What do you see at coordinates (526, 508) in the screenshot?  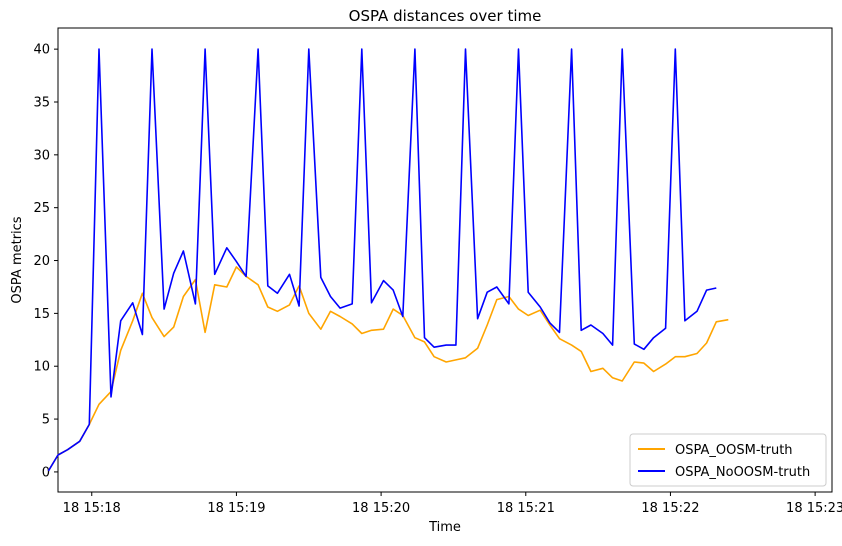 I see `x-tick-label: 18 15:21` at bounding box center [526, 508].